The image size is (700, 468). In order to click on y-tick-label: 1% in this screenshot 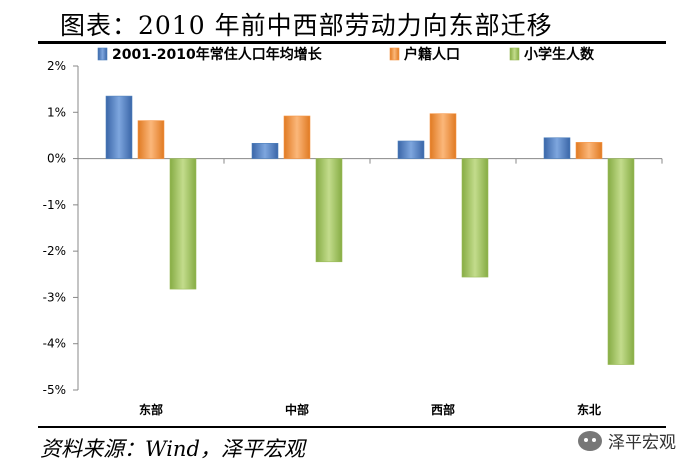, I will do `click(56, 112)`.